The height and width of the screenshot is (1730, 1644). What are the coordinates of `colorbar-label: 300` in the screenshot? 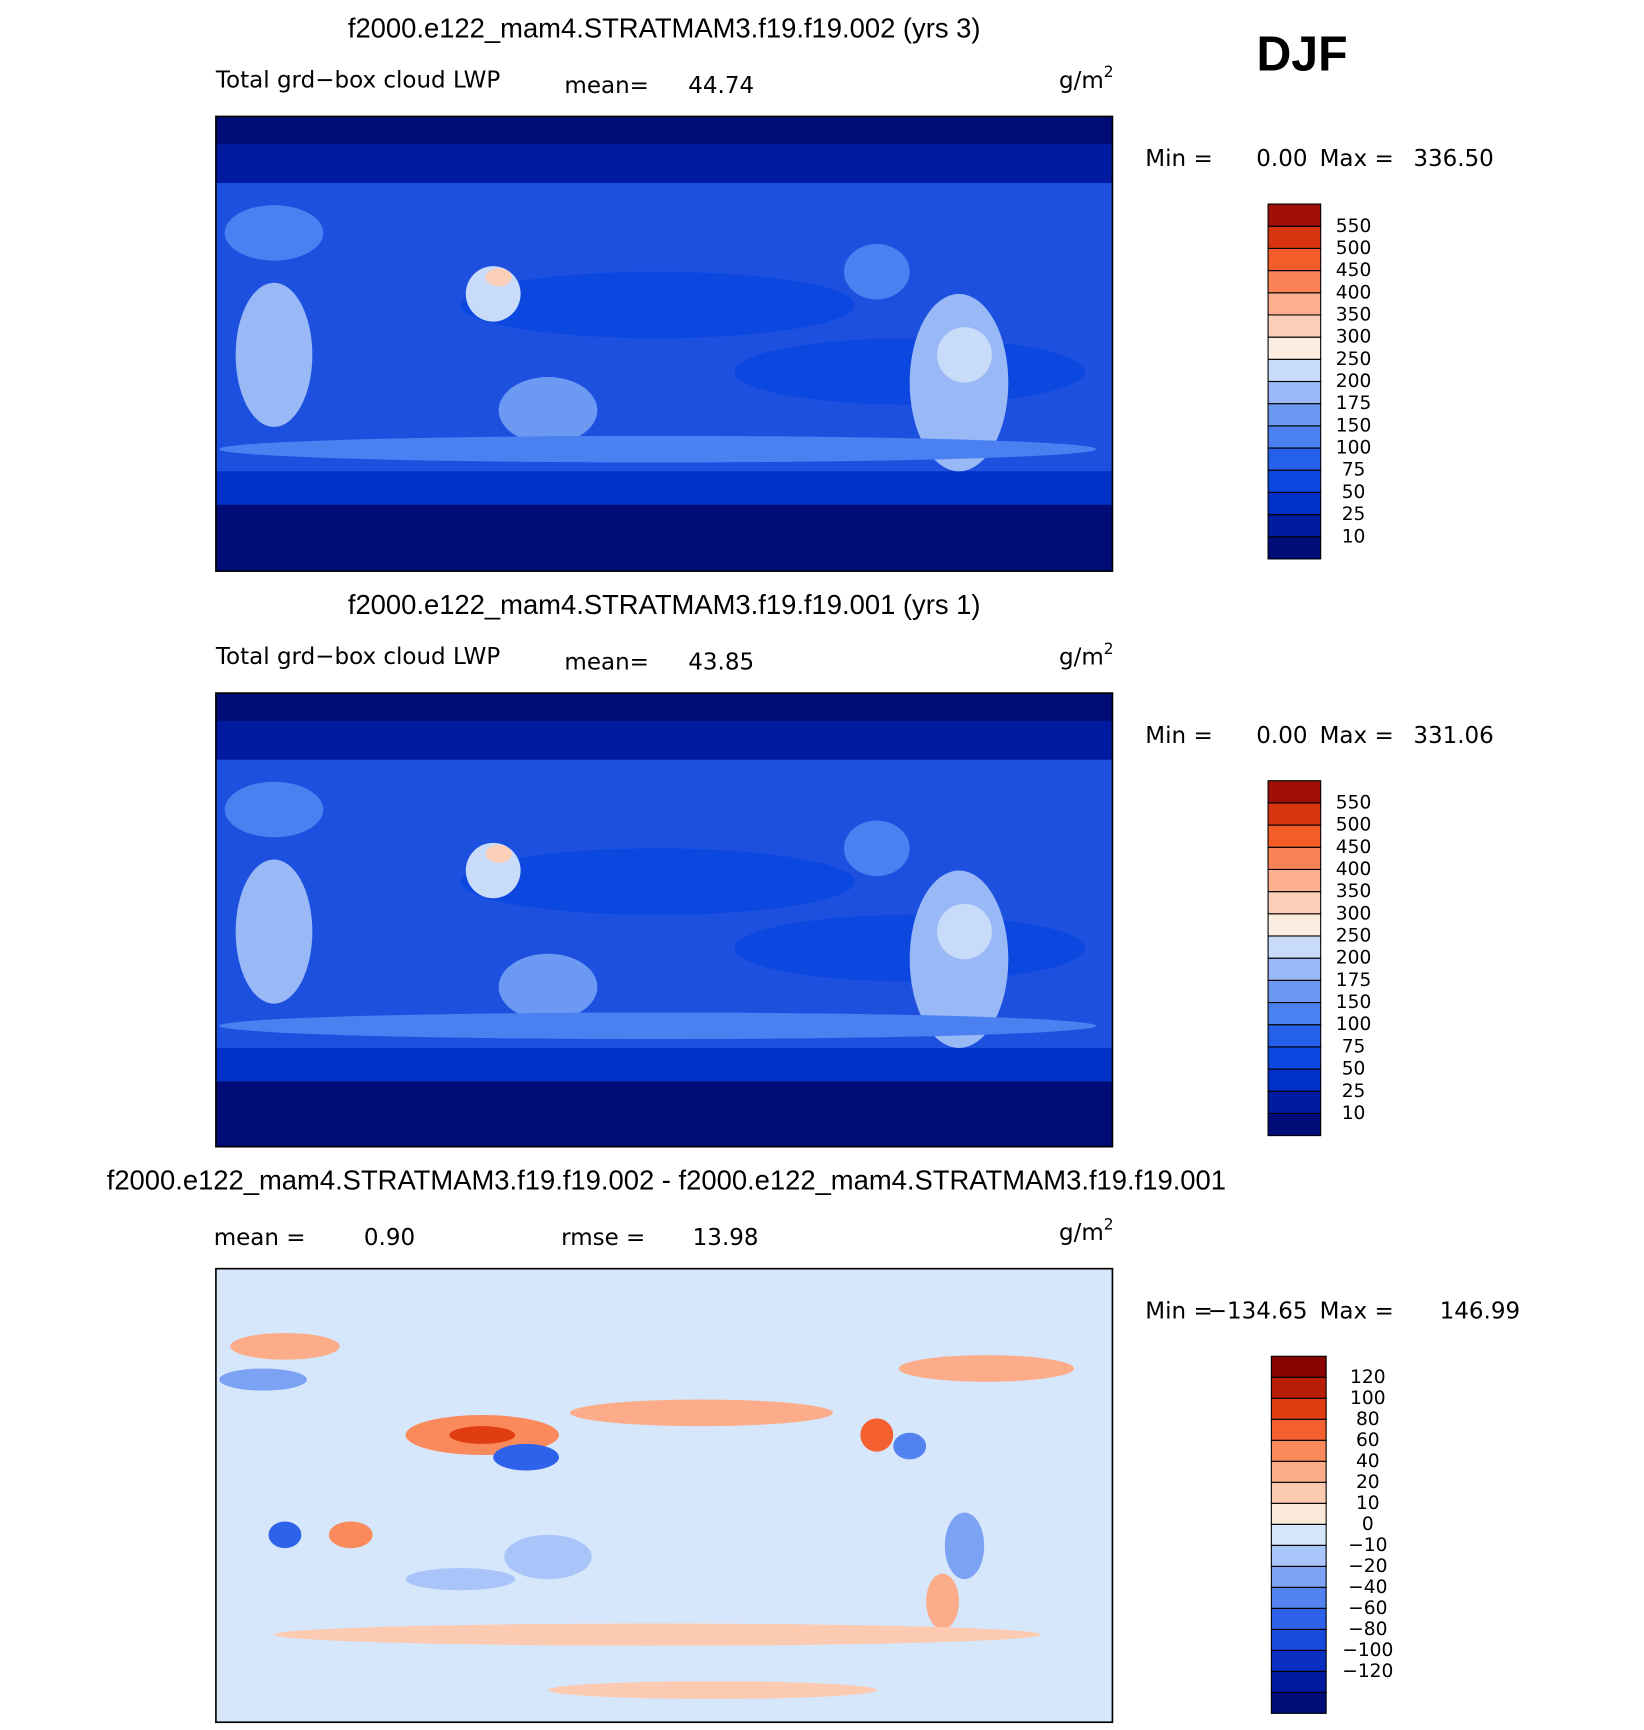 It's located at (1354, 913).